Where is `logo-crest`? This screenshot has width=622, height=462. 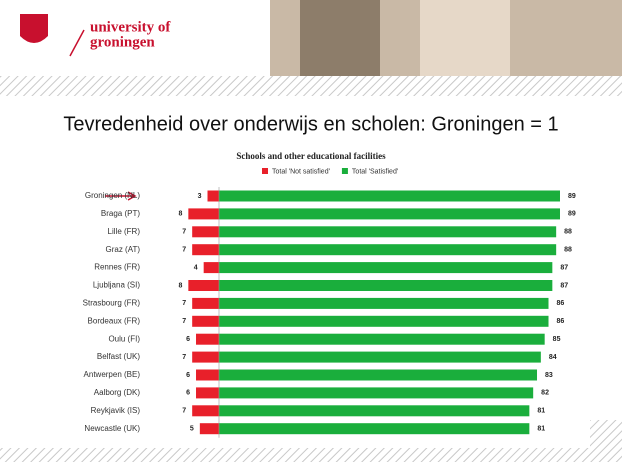
logo-crest is located at coordinates (34, 28).